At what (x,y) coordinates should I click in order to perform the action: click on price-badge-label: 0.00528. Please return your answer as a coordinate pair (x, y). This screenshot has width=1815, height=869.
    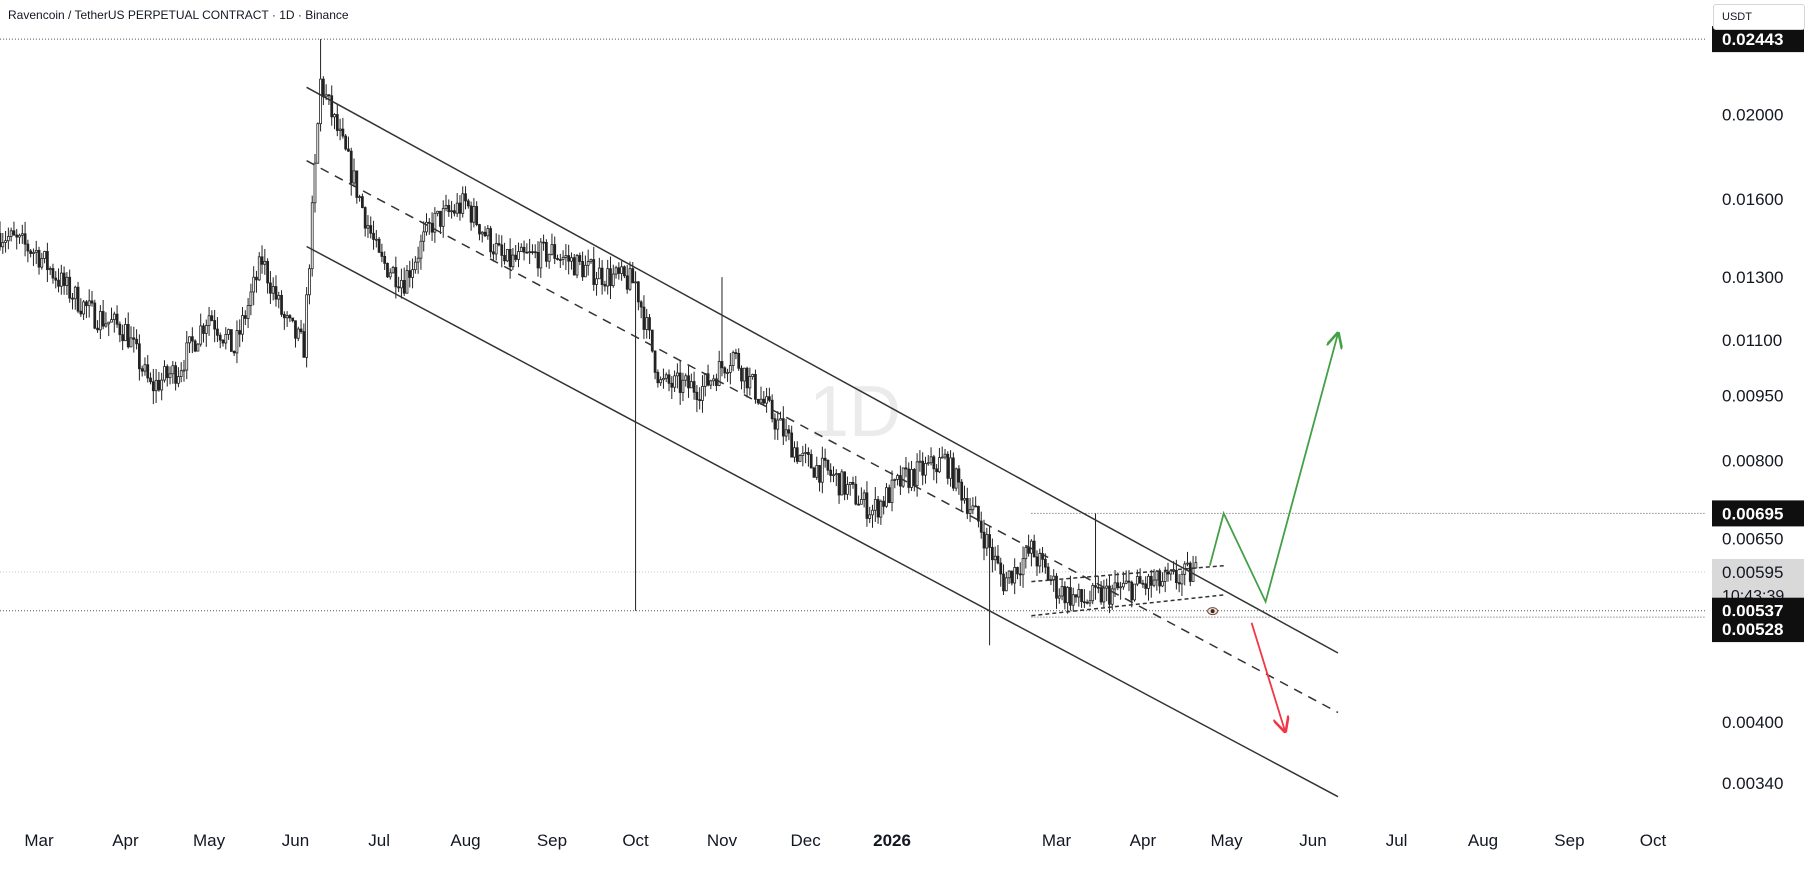
    Looking at the image, I should click on (1752, 629).